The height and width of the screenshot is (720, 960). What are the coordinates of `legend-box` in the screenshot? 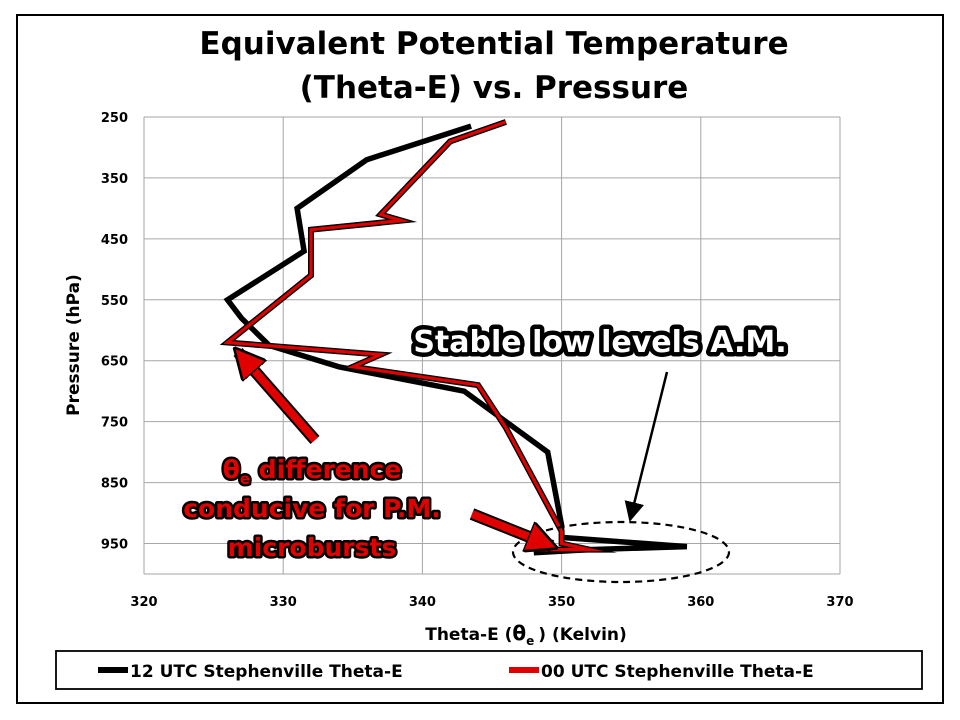 It's located at (489, 670).